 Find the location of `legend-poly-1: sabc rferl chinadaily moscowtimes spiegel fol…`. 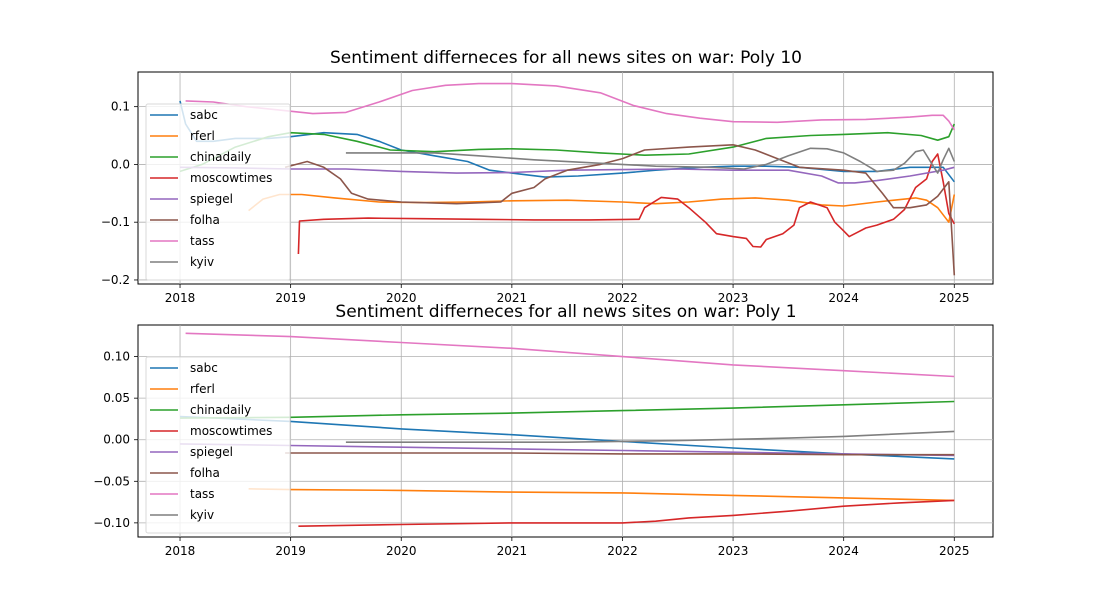

legend-poly-1: sabc rferl chinadaily moscowtimes spiegel fol… is located at coordinates (218, 445).